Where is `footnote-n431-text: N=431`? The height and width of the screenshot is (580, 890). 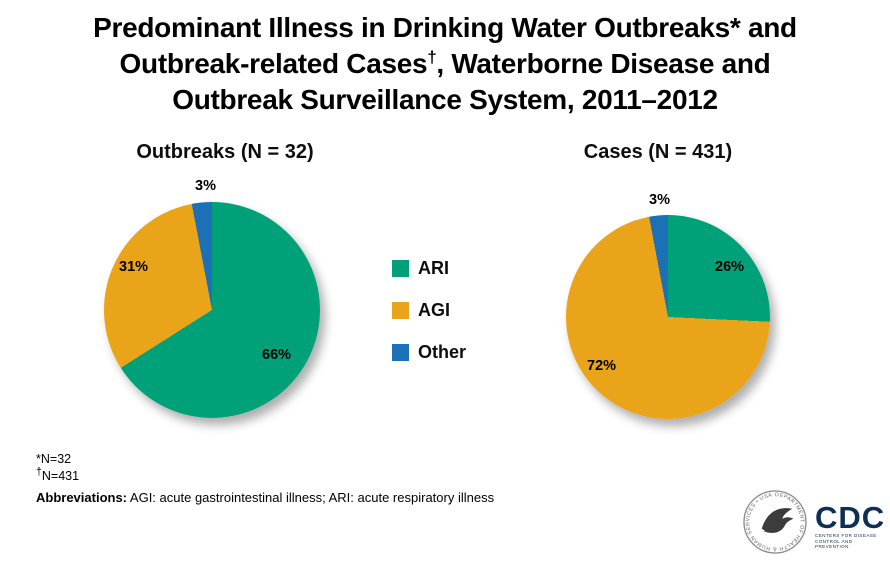
footnote-n431-text: N=431 is located at coordinates (60, 476).